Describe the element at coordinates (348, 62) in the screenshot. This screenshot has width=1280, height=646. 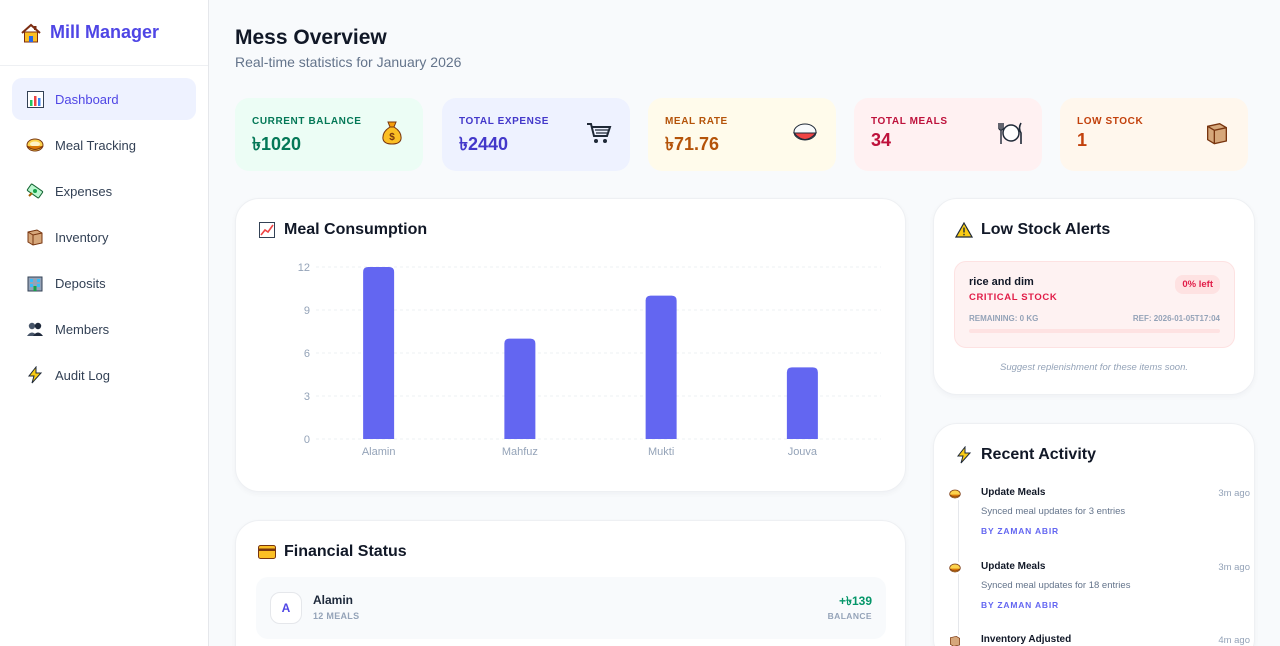
I see `page-subtitle: Real-time statistics for January 2026` at that location.